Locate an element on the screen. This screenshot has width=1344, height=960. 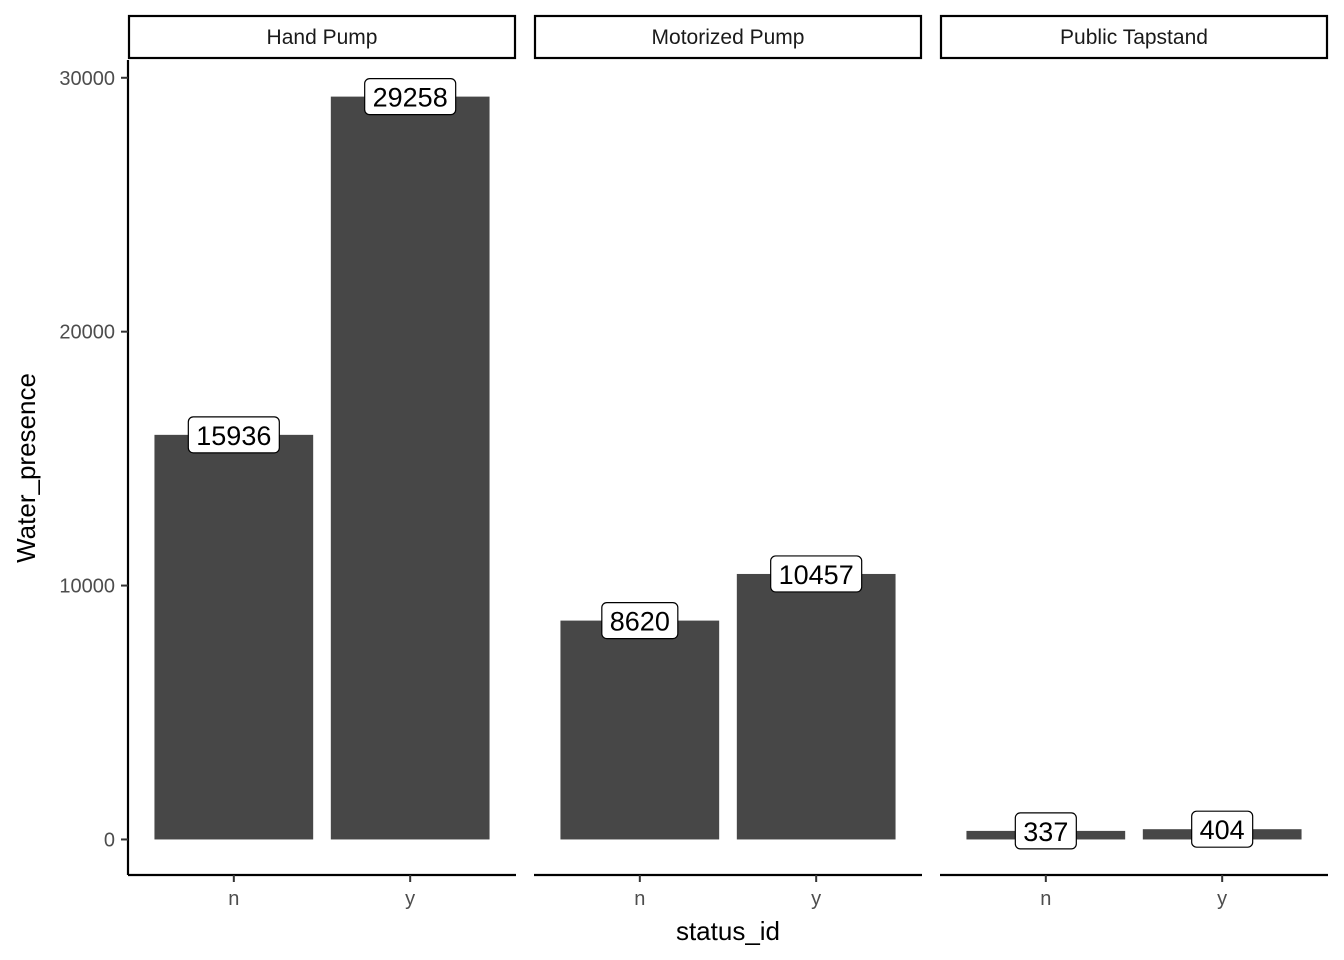
data-label: 404 is located at coordinates (1222, 829).